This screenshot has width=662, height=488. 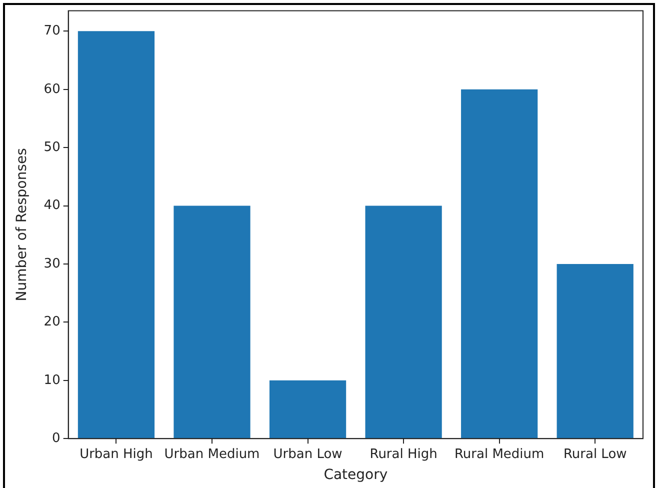 What do you see at coordinates (56, 438) in the screenshot?
I see `y-tick-label: 0` at bounding box center [56, 438].